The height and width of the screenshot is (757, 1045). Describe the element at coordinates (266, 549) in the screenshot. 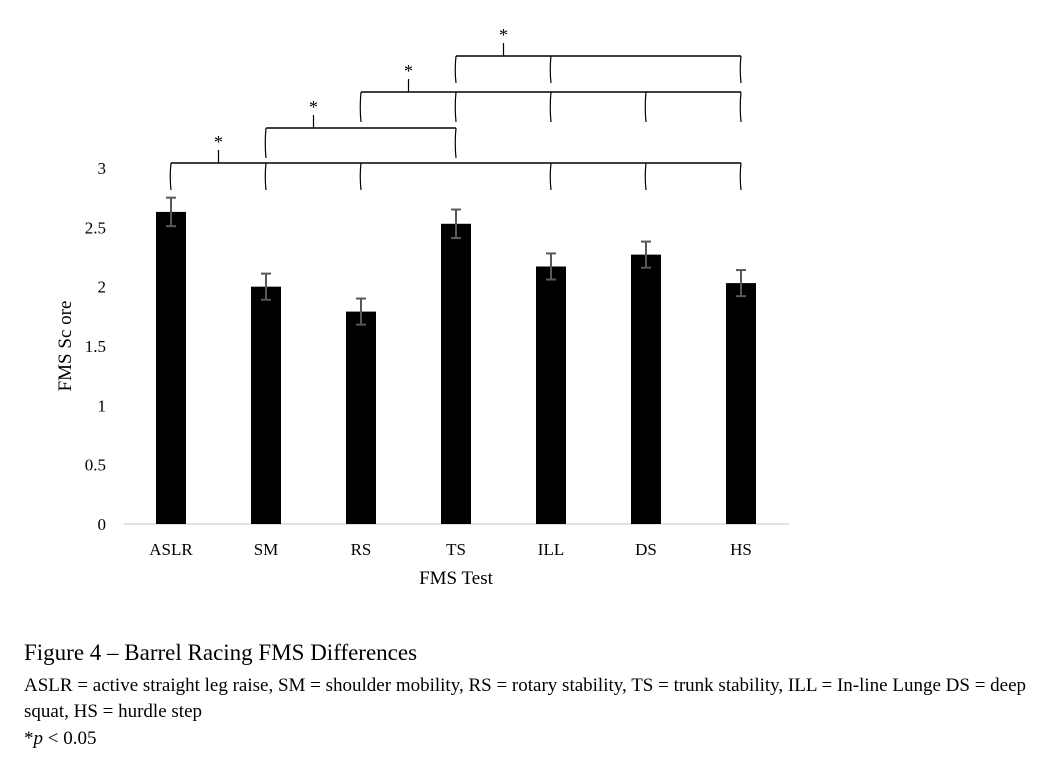

I see `x-tick-label: SM` at that location.